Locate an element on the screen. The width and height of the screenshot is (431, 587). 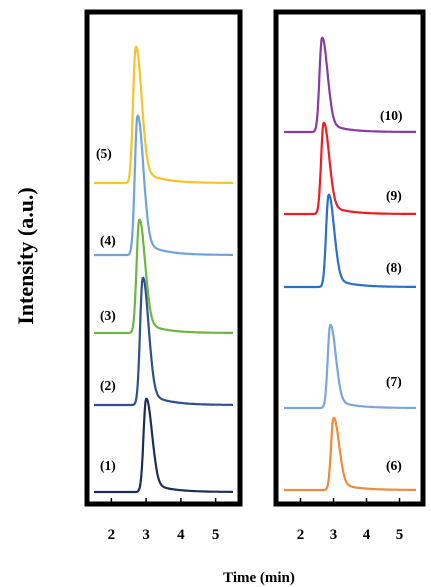
series-label: (7) is located at coordinates (394, 381).